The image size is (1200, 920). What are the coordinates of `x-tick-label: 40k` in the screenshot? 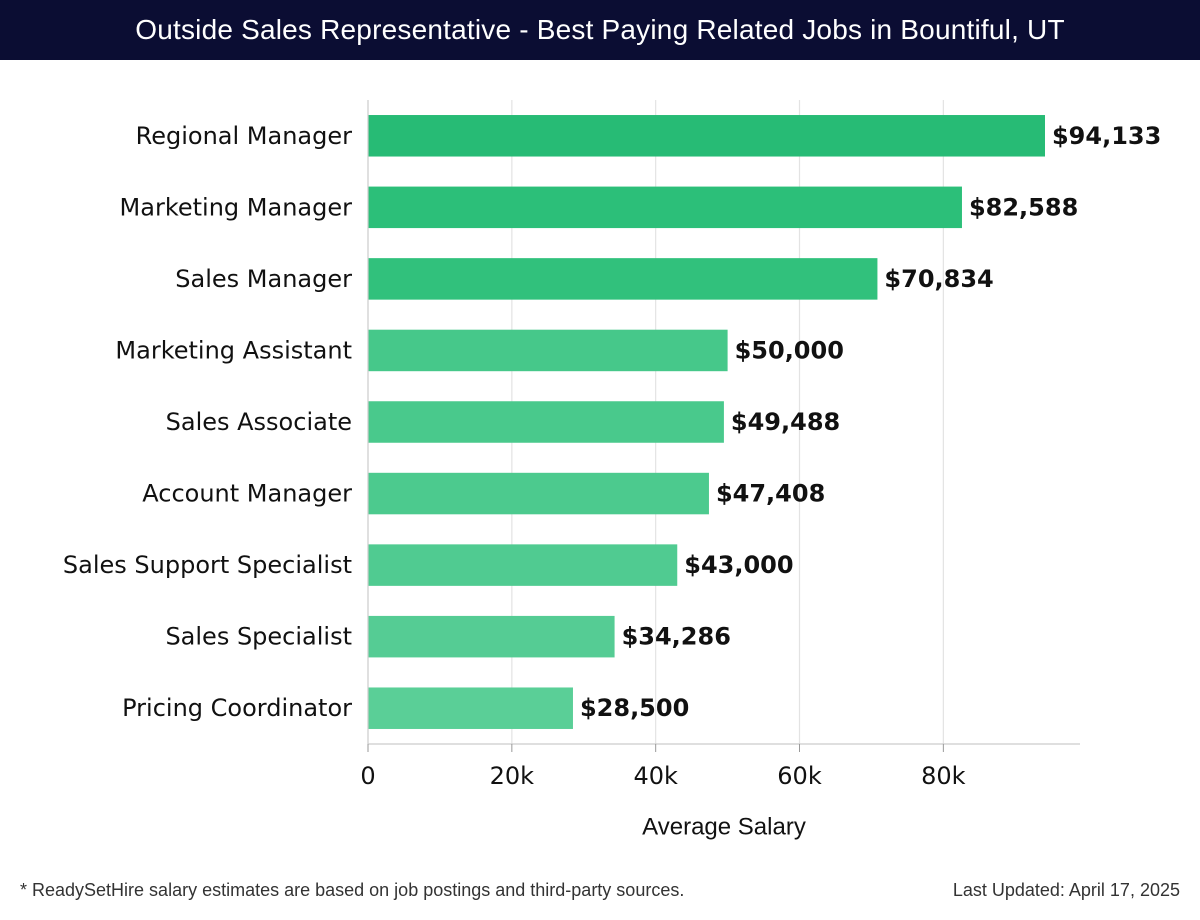 It's located at (655, 776).